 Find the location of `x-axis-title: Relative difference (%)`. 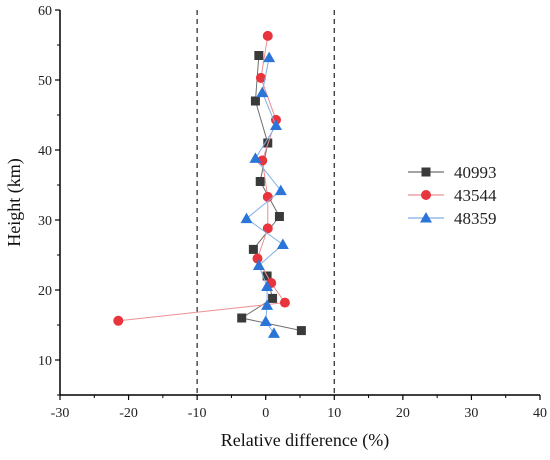

x-axis-title: Relative difference (%) is located at coordinates (305, 440).